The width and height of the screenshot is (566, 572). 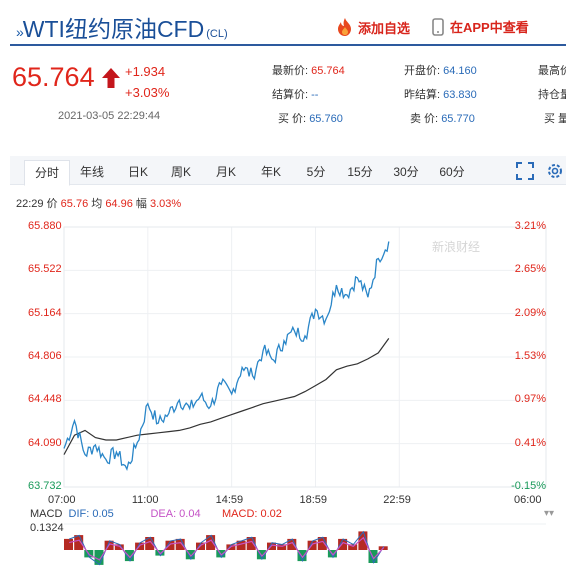 I want to click on watermark-text: 新浪财经, so click(x=456, y=246).